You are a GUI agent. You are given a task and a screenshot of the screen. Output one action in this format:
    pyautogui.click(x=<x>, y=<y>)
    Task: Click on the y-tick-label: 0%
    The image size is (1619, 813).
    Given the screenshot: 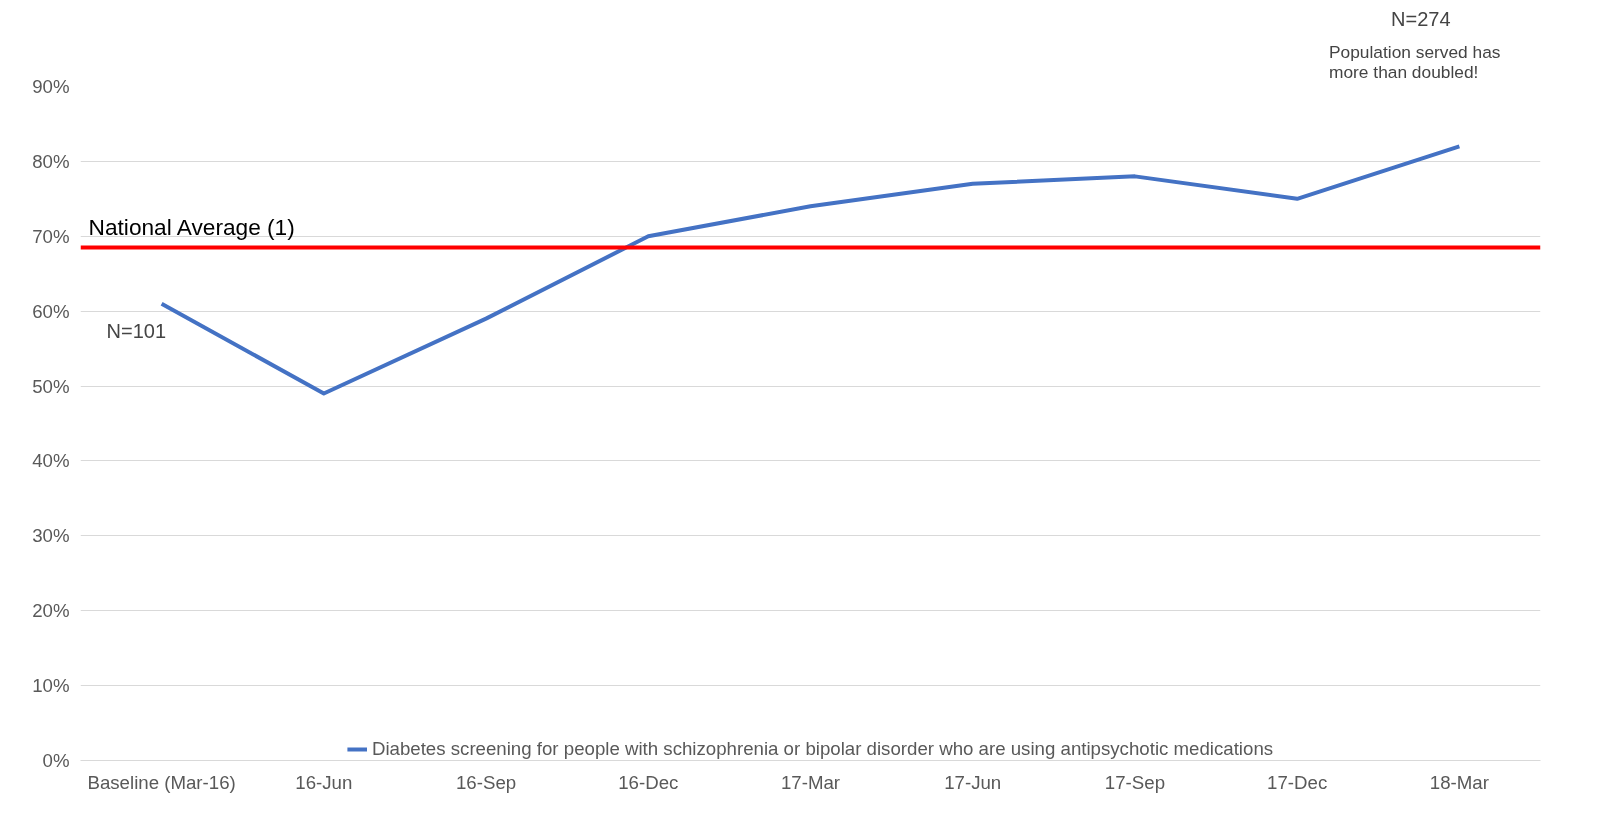 What is the action you would take?
    pyautogui.click(x=56, y=760)
    